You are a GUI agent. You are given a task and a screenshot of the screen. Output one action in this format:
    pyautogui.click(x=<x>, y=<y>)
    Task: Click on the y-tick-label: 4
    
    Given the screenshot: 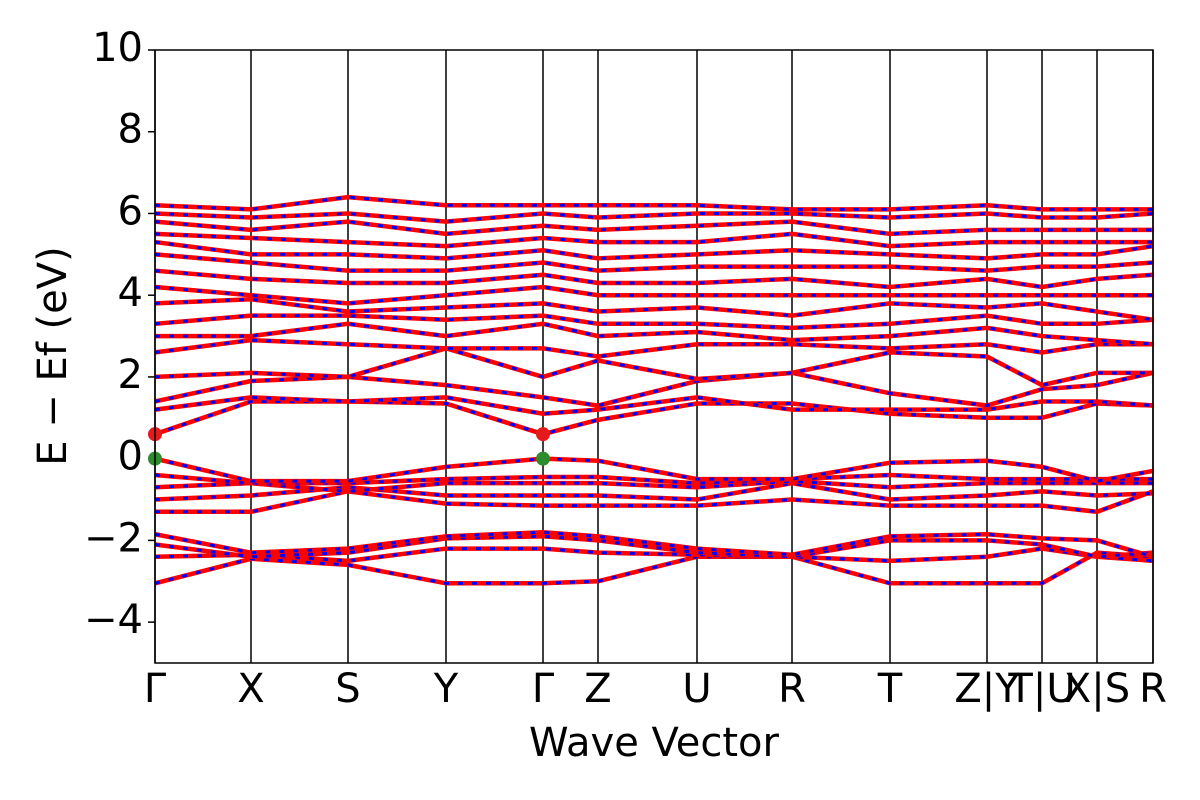 What is the action you would take?
    pyautogui.click(x=130, y=293)
    